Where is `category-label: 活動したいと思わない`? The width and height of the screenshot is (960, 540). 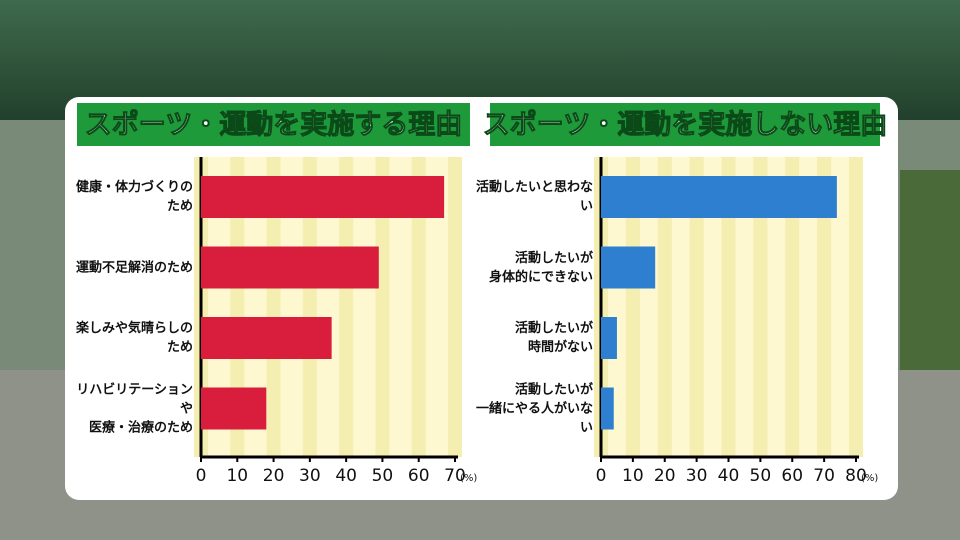
category-label: 活動したいと思わない is located at coordinates (534, 197).